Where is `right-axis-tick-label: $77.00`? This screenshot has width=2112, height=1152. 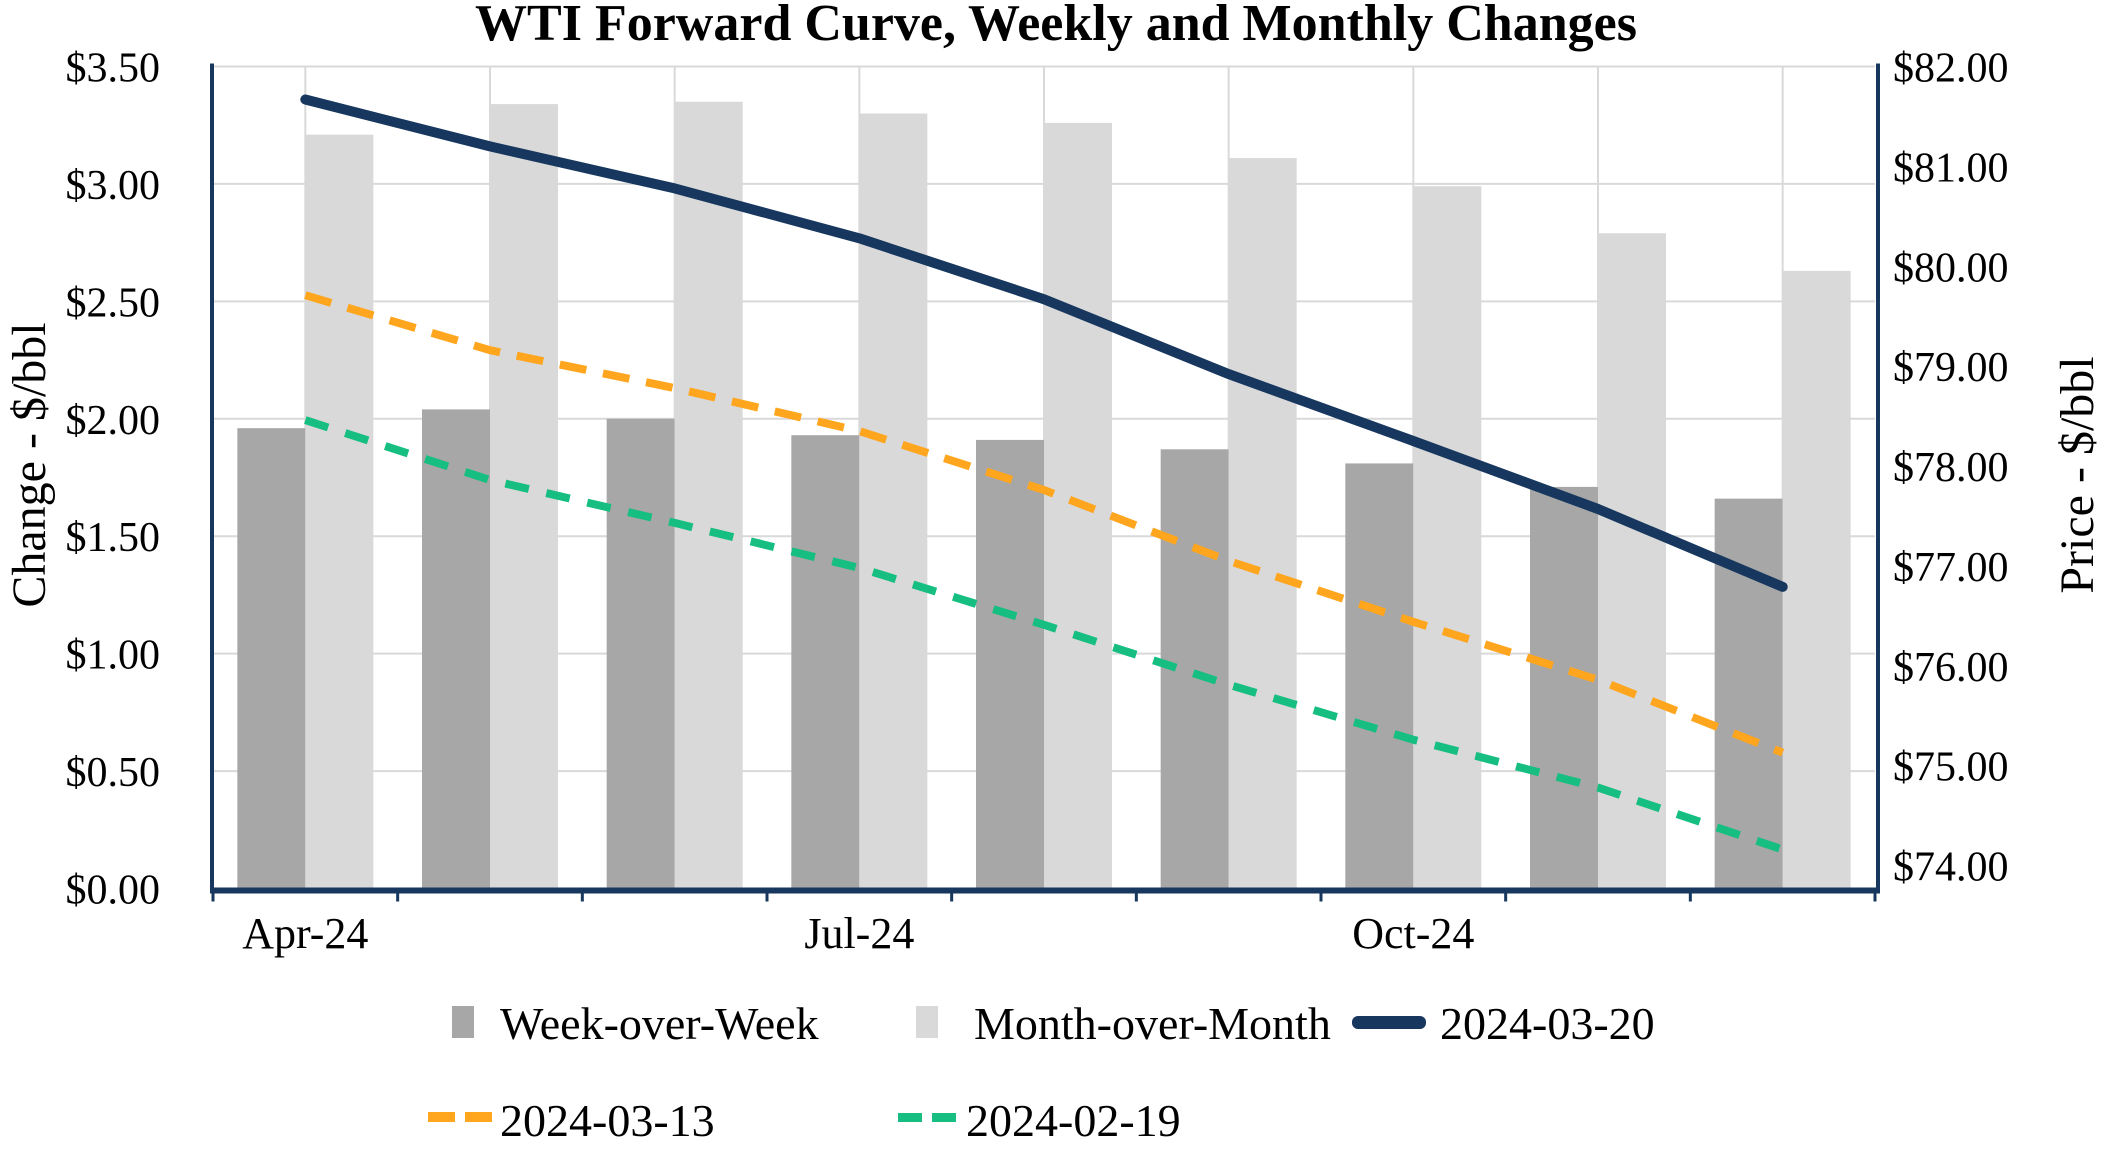
right-axis-tick-label: $77.00 is located at coordinates (1951, 568).